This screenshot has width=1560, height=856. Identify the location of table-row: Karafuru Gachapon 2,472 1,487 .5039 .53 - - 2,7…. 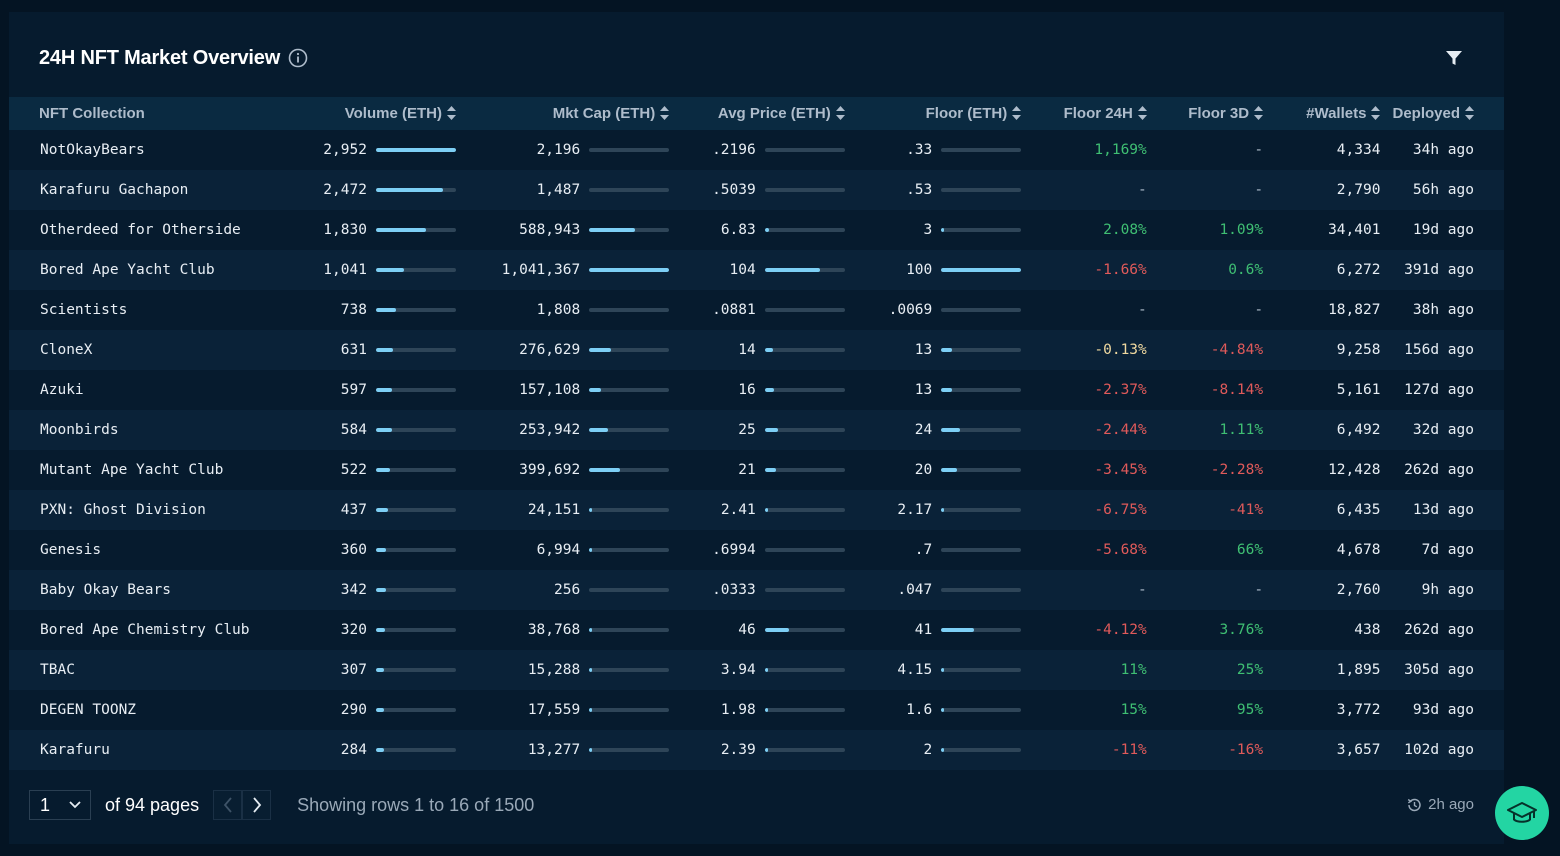
(756, 190).